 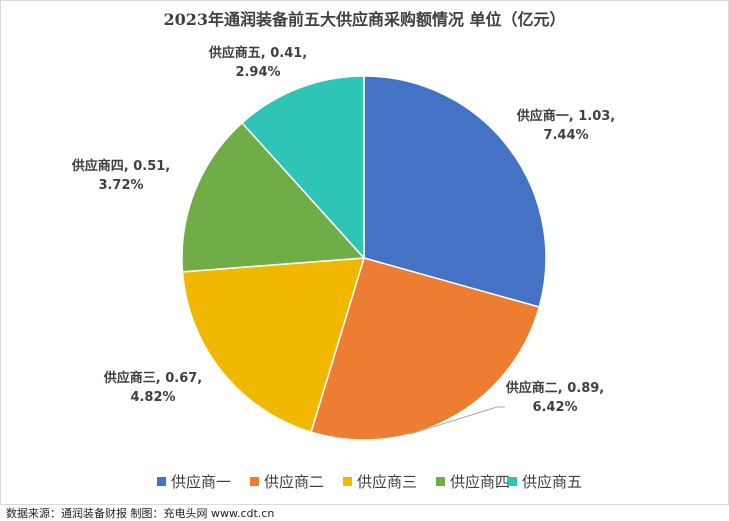 What do you see at coordinates (152, 387) in the screenshot?
I see `data-label-three: 供应商三, 0.67, 4.82%` at bounding box center [152, 387].